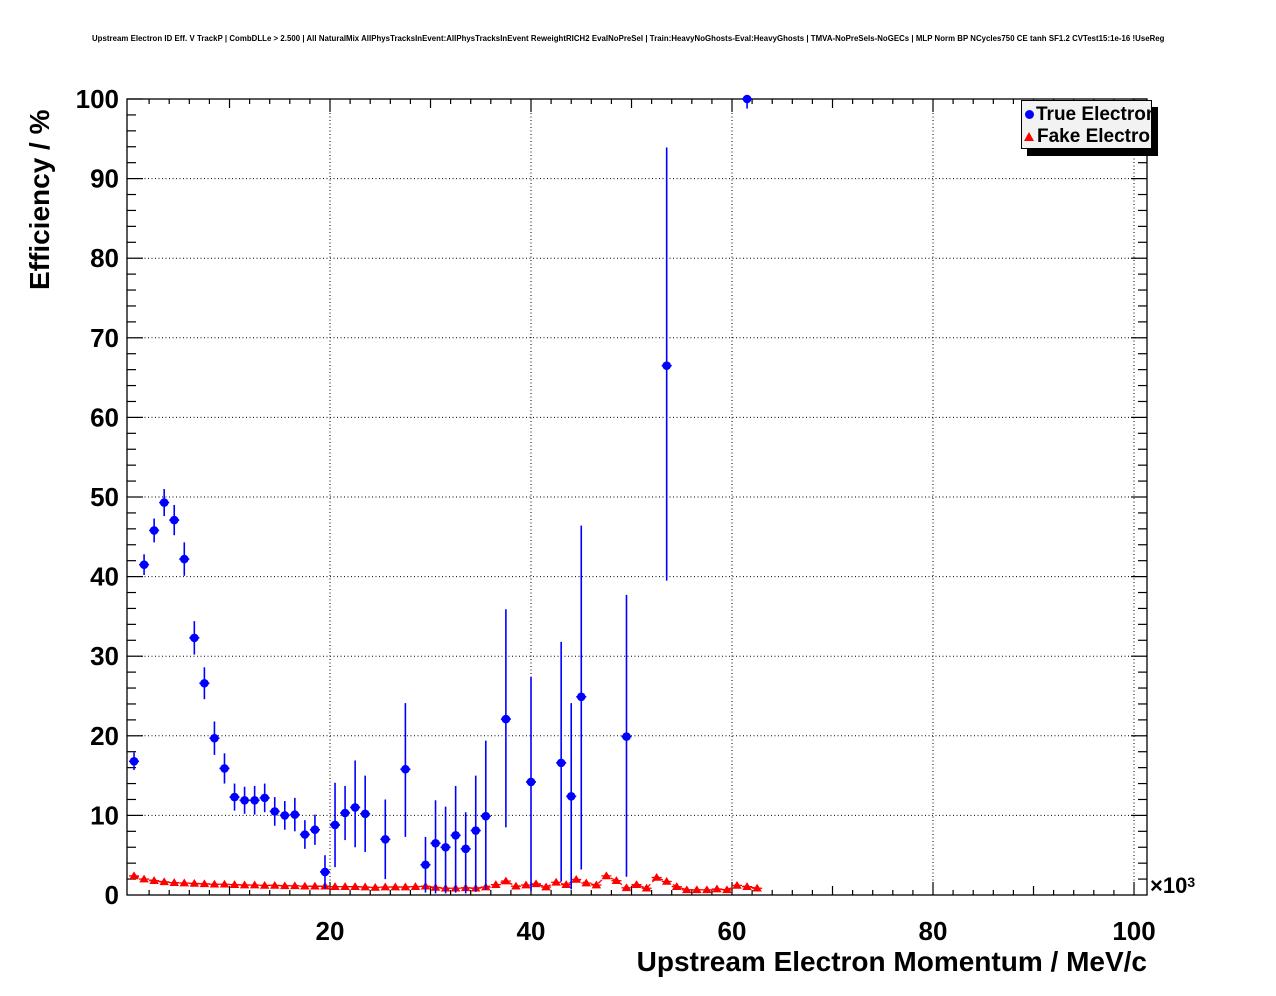  I want to click on y-tick-label: 10, so click(104, 815).